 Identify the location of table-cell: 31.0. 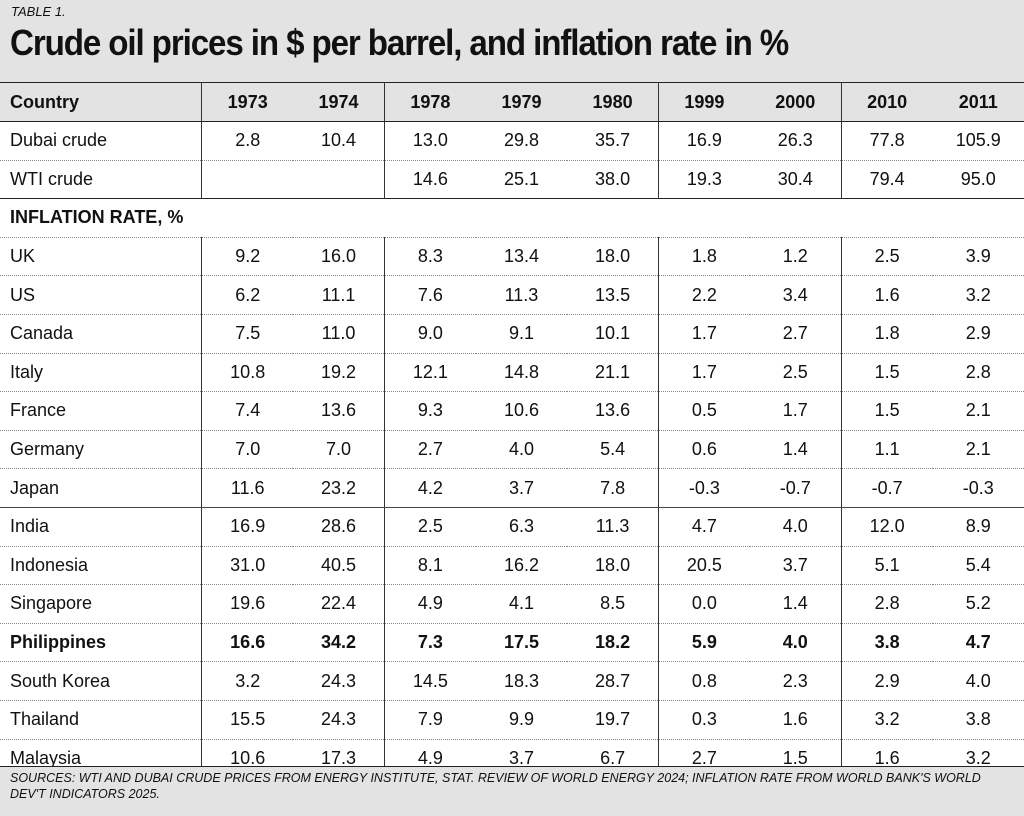
(247, 566).